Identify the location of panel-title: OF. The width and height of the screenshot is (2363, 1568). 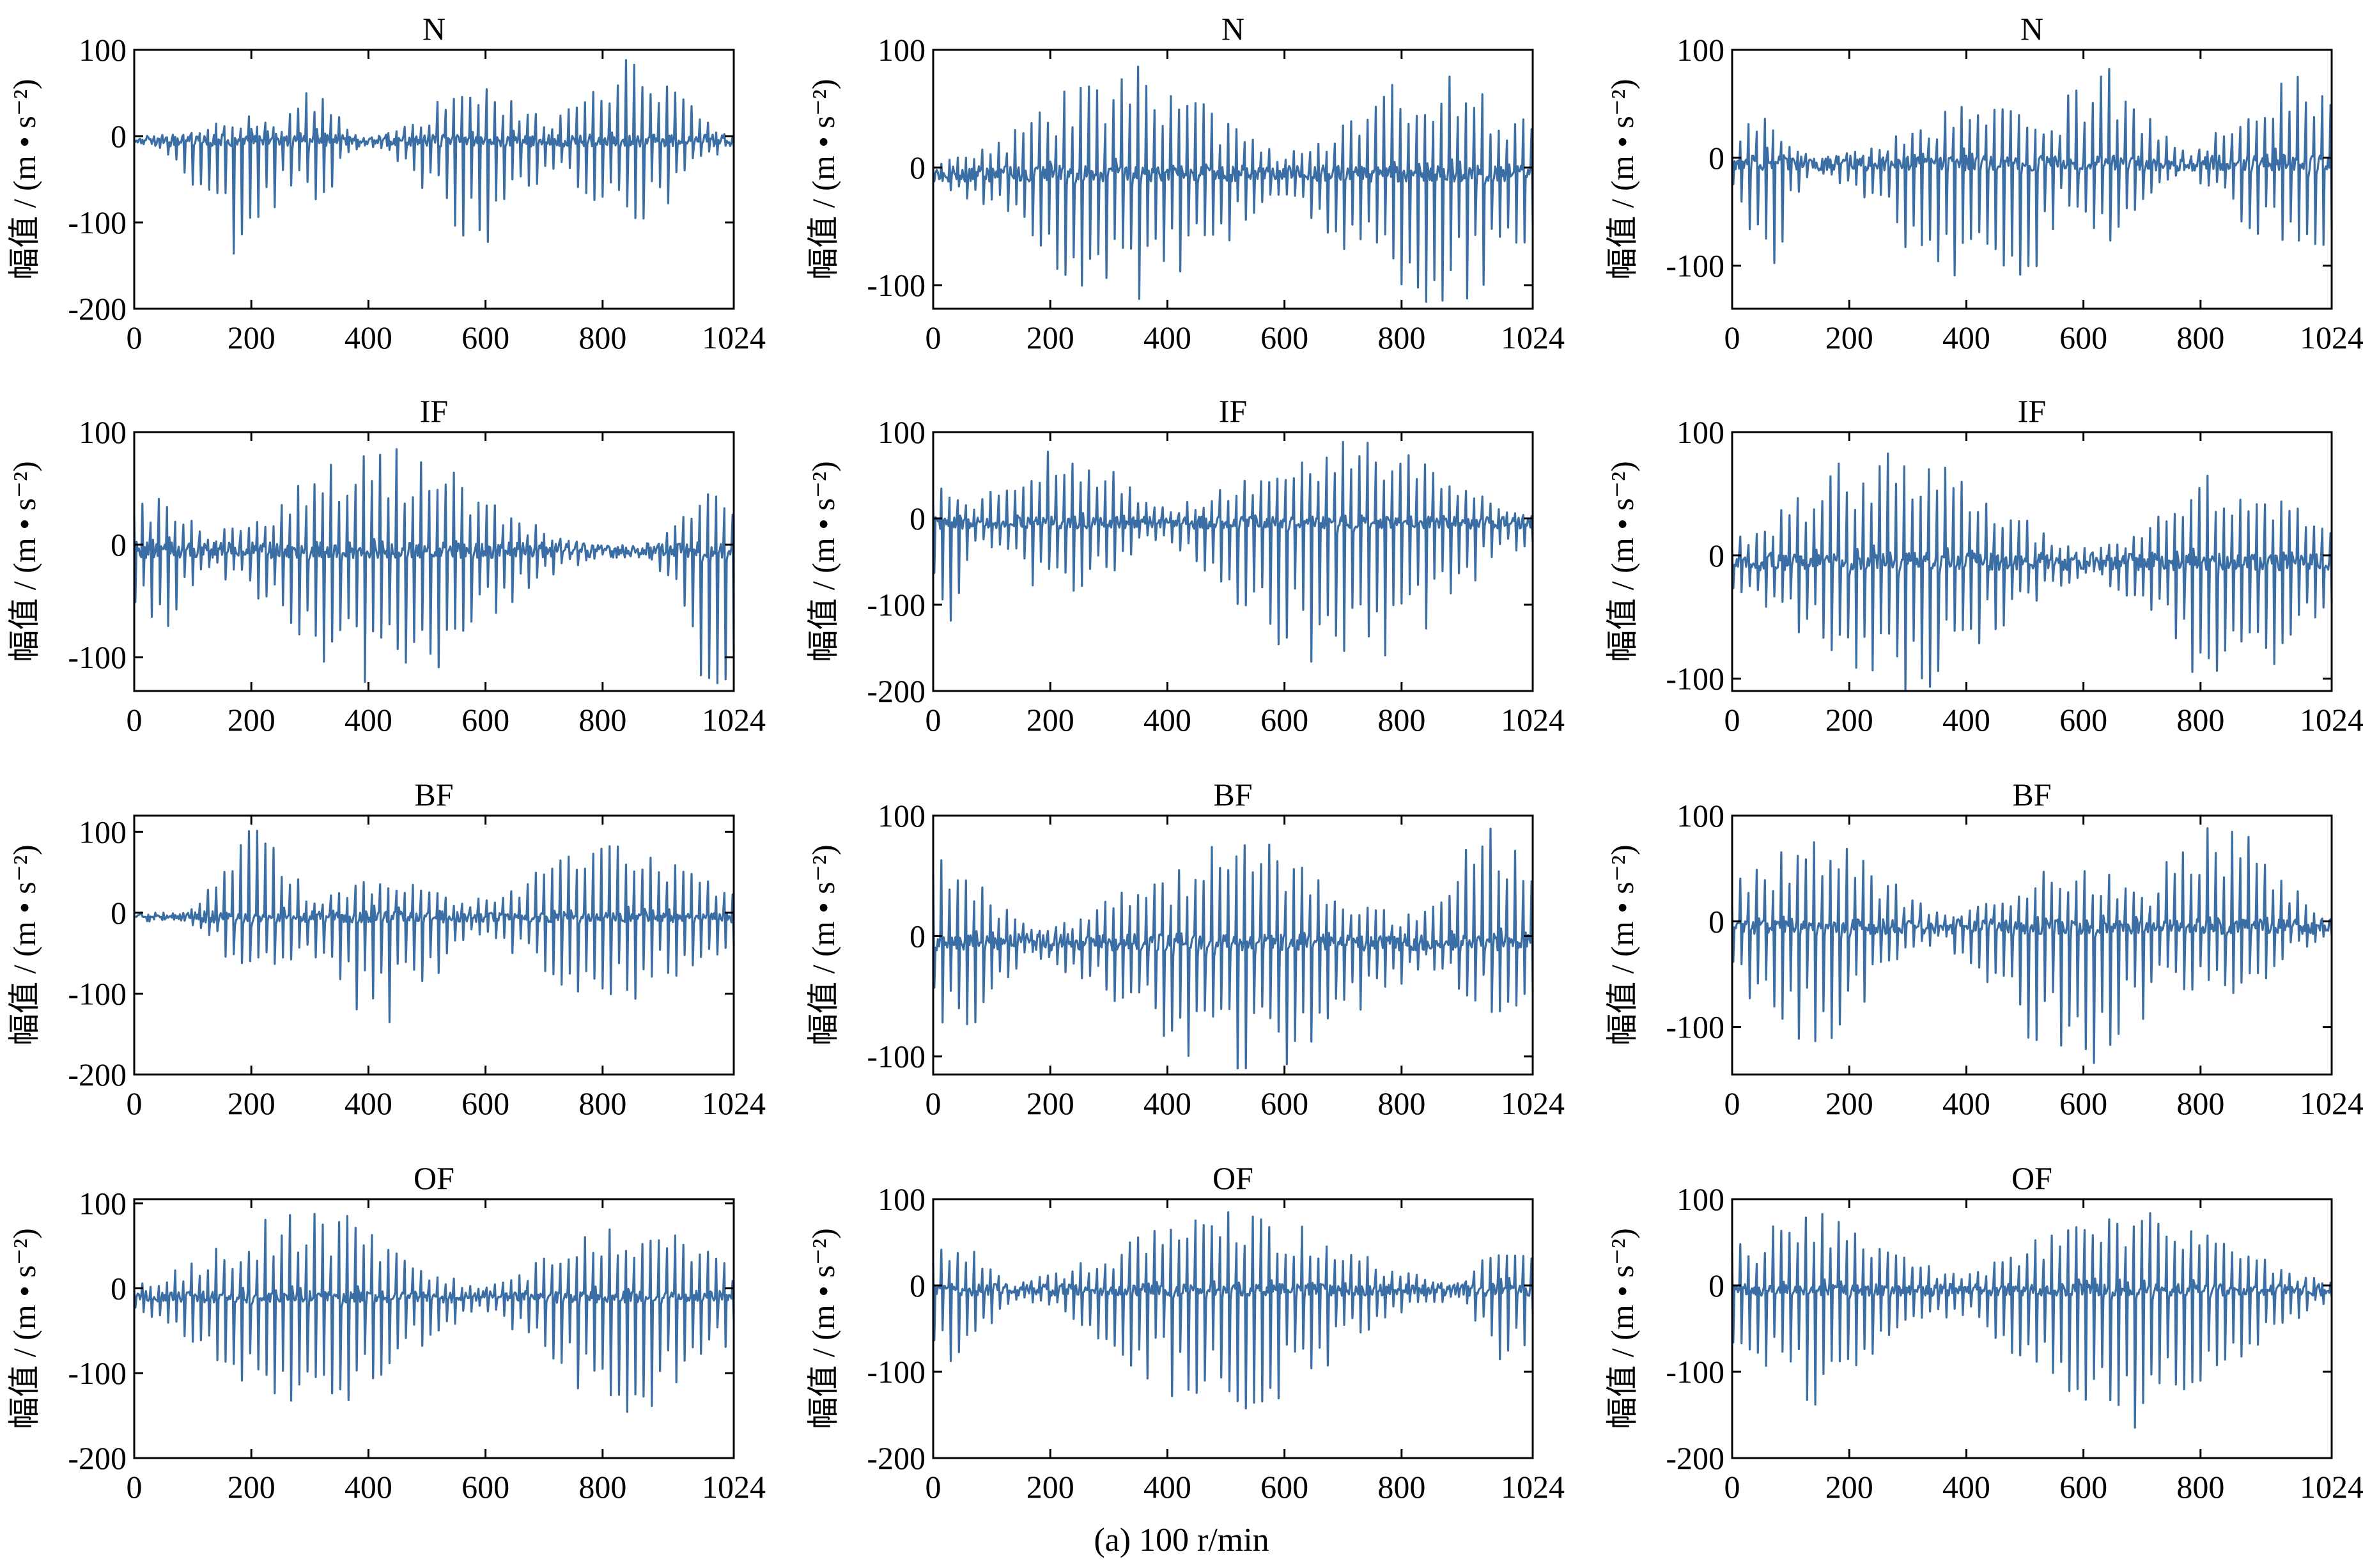
(434, 1178).